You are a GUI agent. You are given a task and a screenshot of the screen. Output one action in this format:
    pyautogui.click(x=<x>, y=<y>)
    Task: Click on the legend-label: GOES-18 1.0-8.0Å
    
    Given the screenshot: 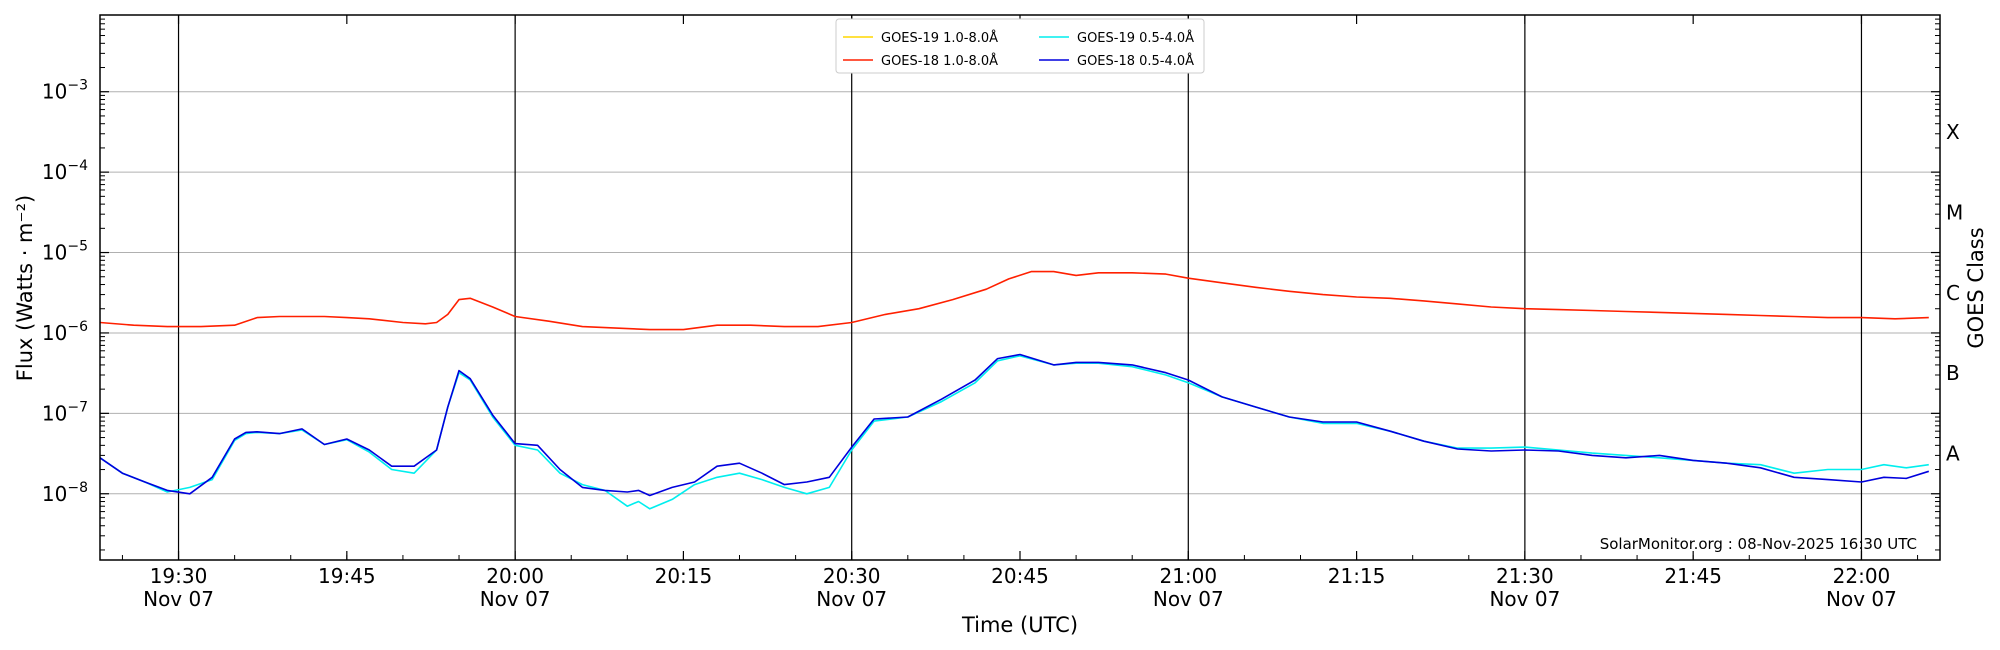 What is the action you would take?
    pyautogui.click(x=939, y=61)
    